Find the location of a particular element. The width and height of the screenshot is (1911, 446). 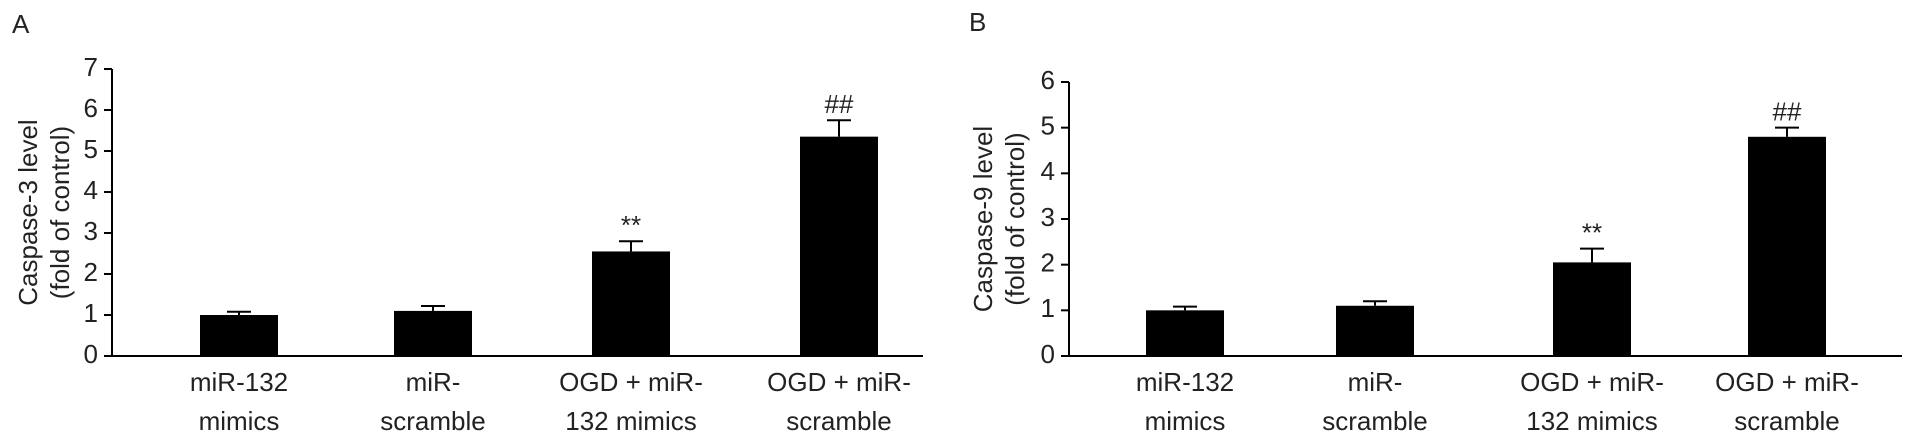

panel-label: B is located at coordinates (977, 22).